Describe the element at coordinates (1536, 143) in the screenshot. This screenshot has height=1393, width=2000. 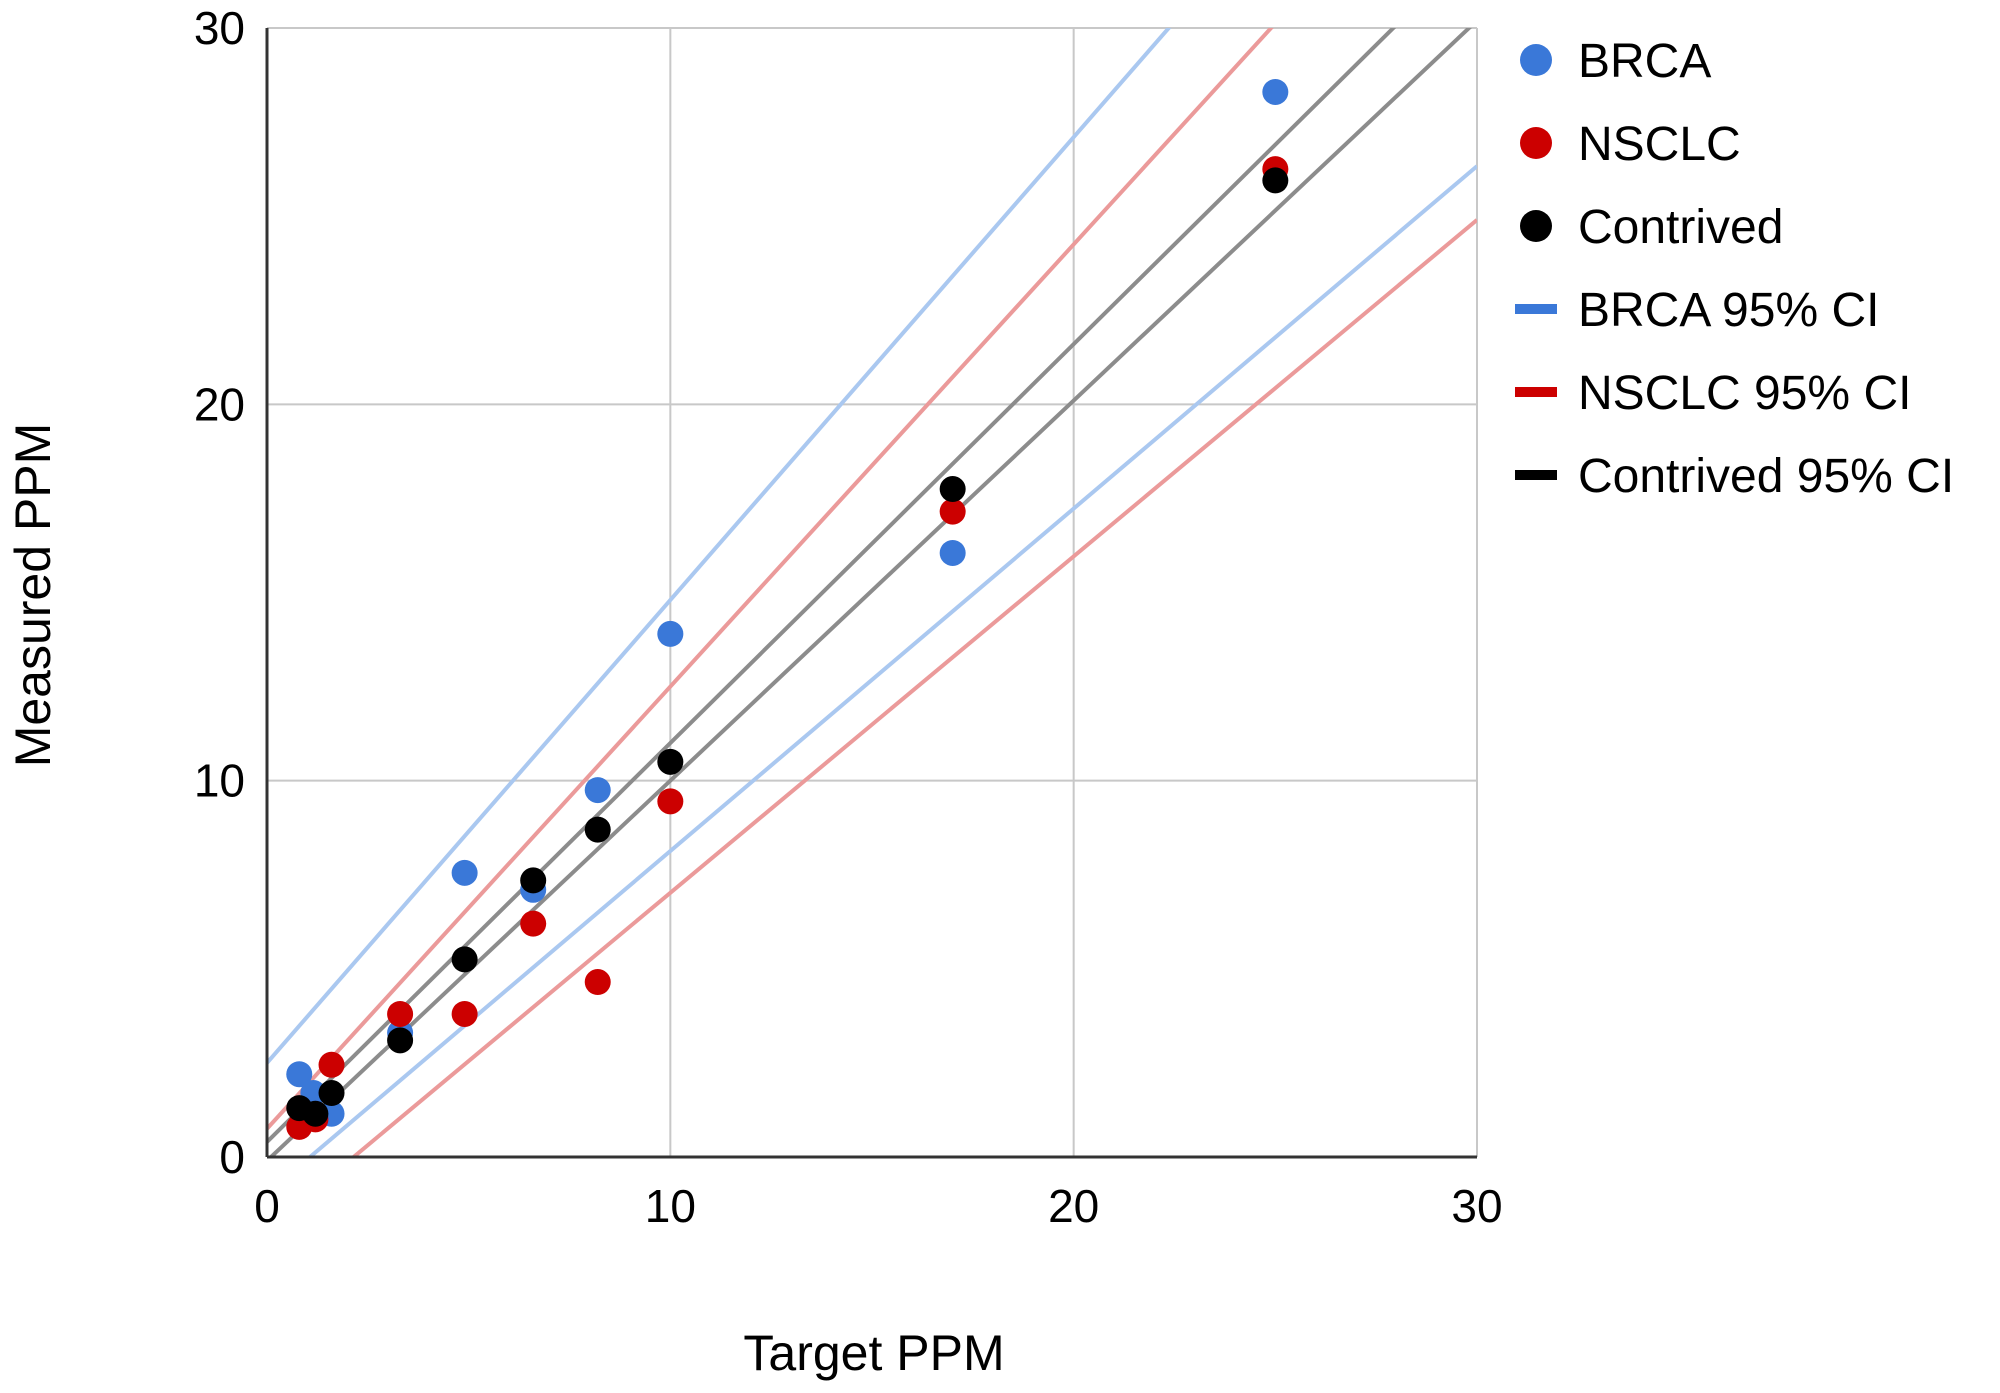
I see `nsclc-legend-marker` at that location.